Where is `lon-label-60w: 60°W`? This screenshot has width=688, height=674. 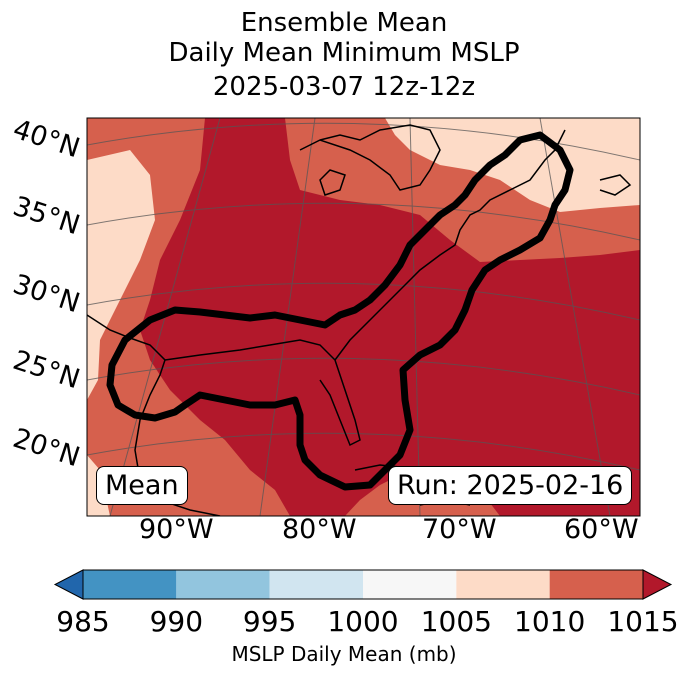
lon-label-60w: 60°W is located at coordinates (601, 529).